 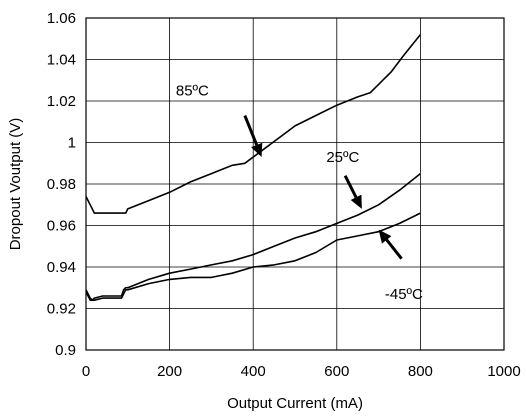 What do you see at coordinates (192, 91) in the screenshot?
I see `series-annotation-label: 85ºC` at bounding box center [192, 91].